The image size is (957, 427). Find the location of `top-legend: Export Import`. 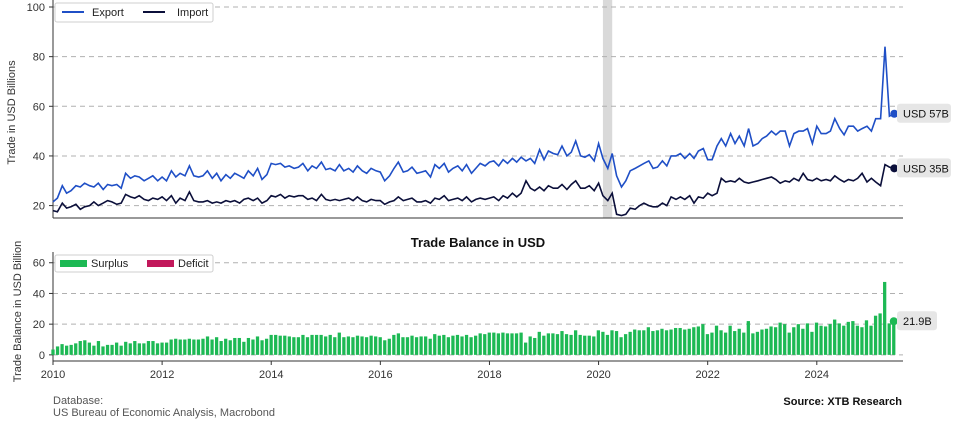

top-legend: Export Import is located at coordinates (134, 12).